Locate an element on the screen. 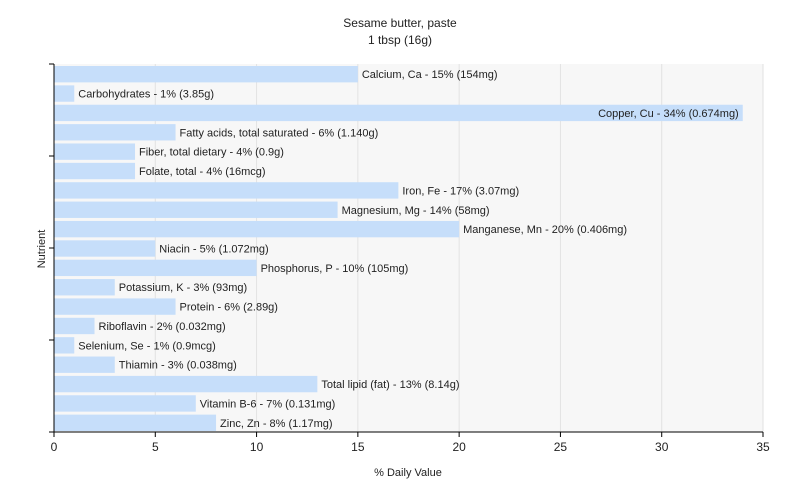 This screenshot has width=800, height=500. bar-label-9: Manganese, Mn - 20% (0.406mg) is located at coordinates (545, 230).